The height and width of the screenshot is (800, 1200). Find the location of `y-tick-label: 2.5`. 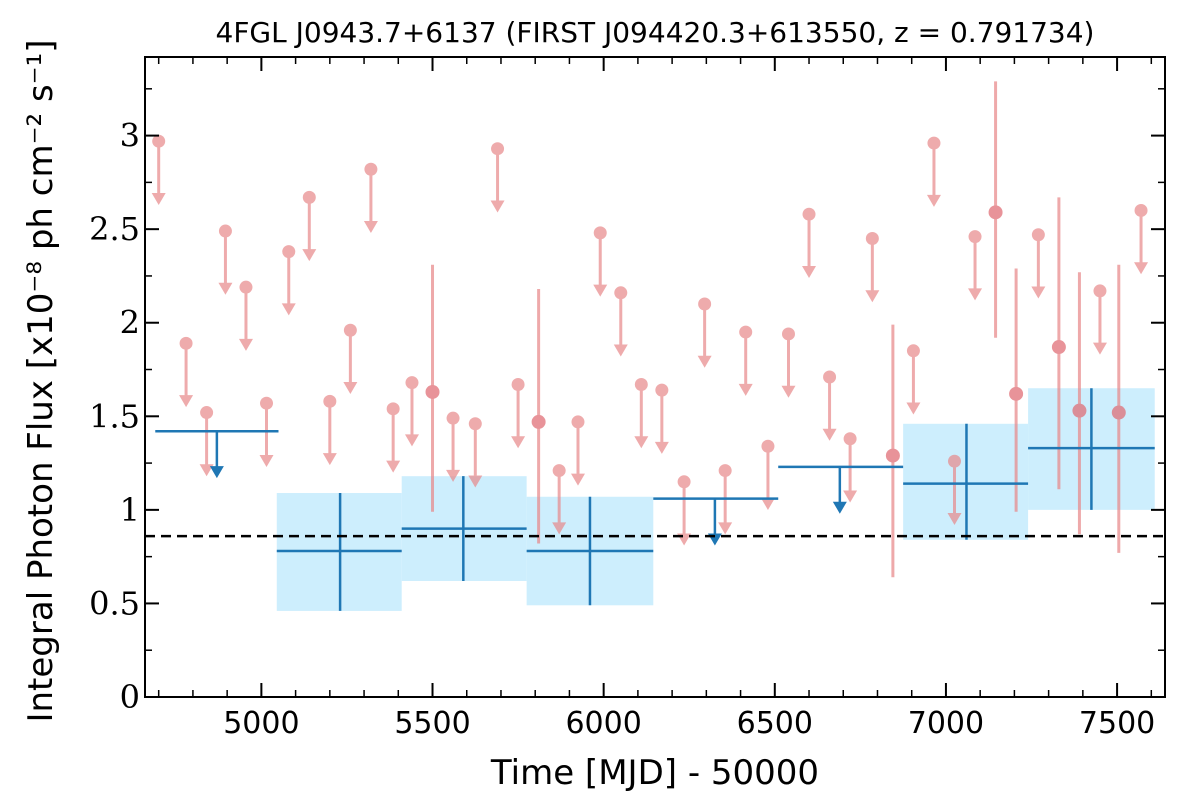

y-tick-label: 2.5 is located at coordinates (114, 229).